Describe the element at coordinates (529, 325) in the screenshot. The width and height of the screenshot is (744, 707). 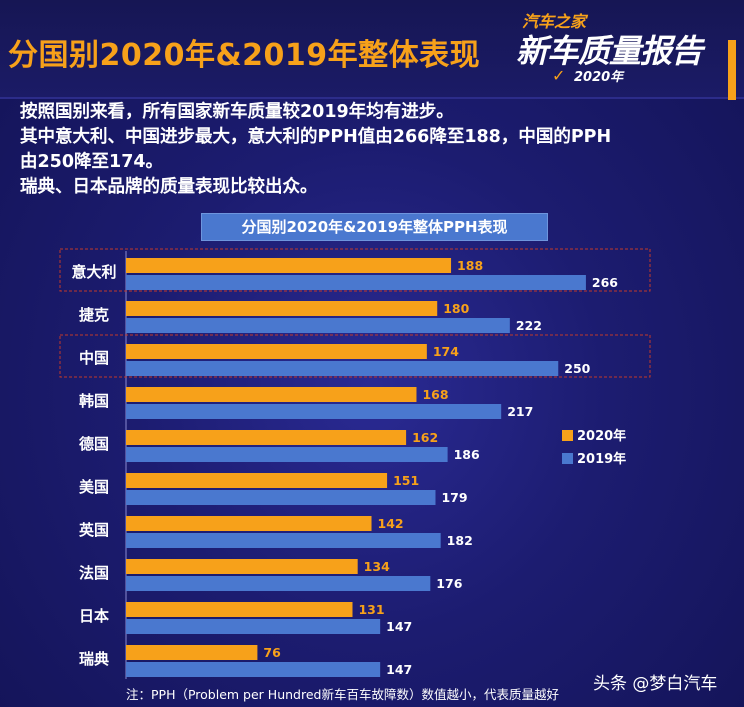
I see `data-label: 222` at that location.